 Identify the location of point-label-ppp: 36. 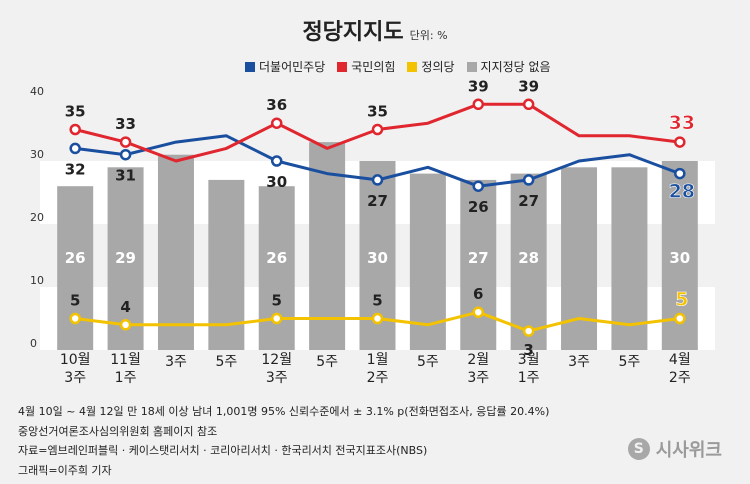
(276, 105).